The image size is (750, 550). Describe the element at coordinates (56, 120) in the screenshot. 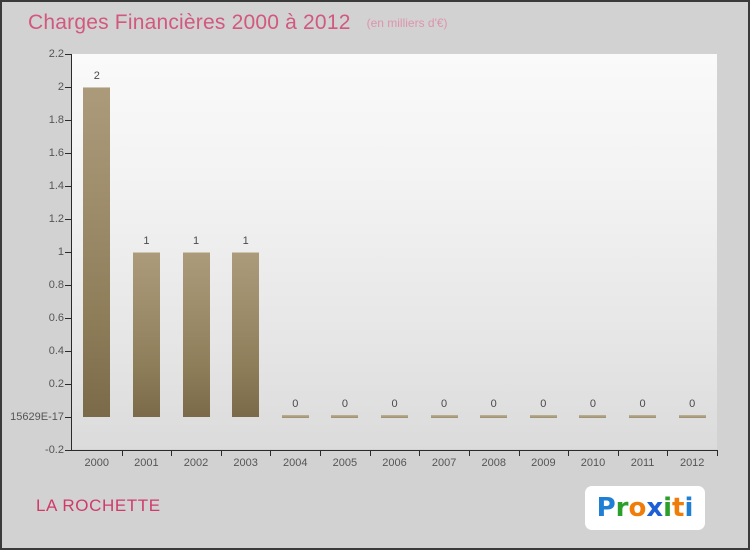

I see `y-axis-label: 1.8` at that location.